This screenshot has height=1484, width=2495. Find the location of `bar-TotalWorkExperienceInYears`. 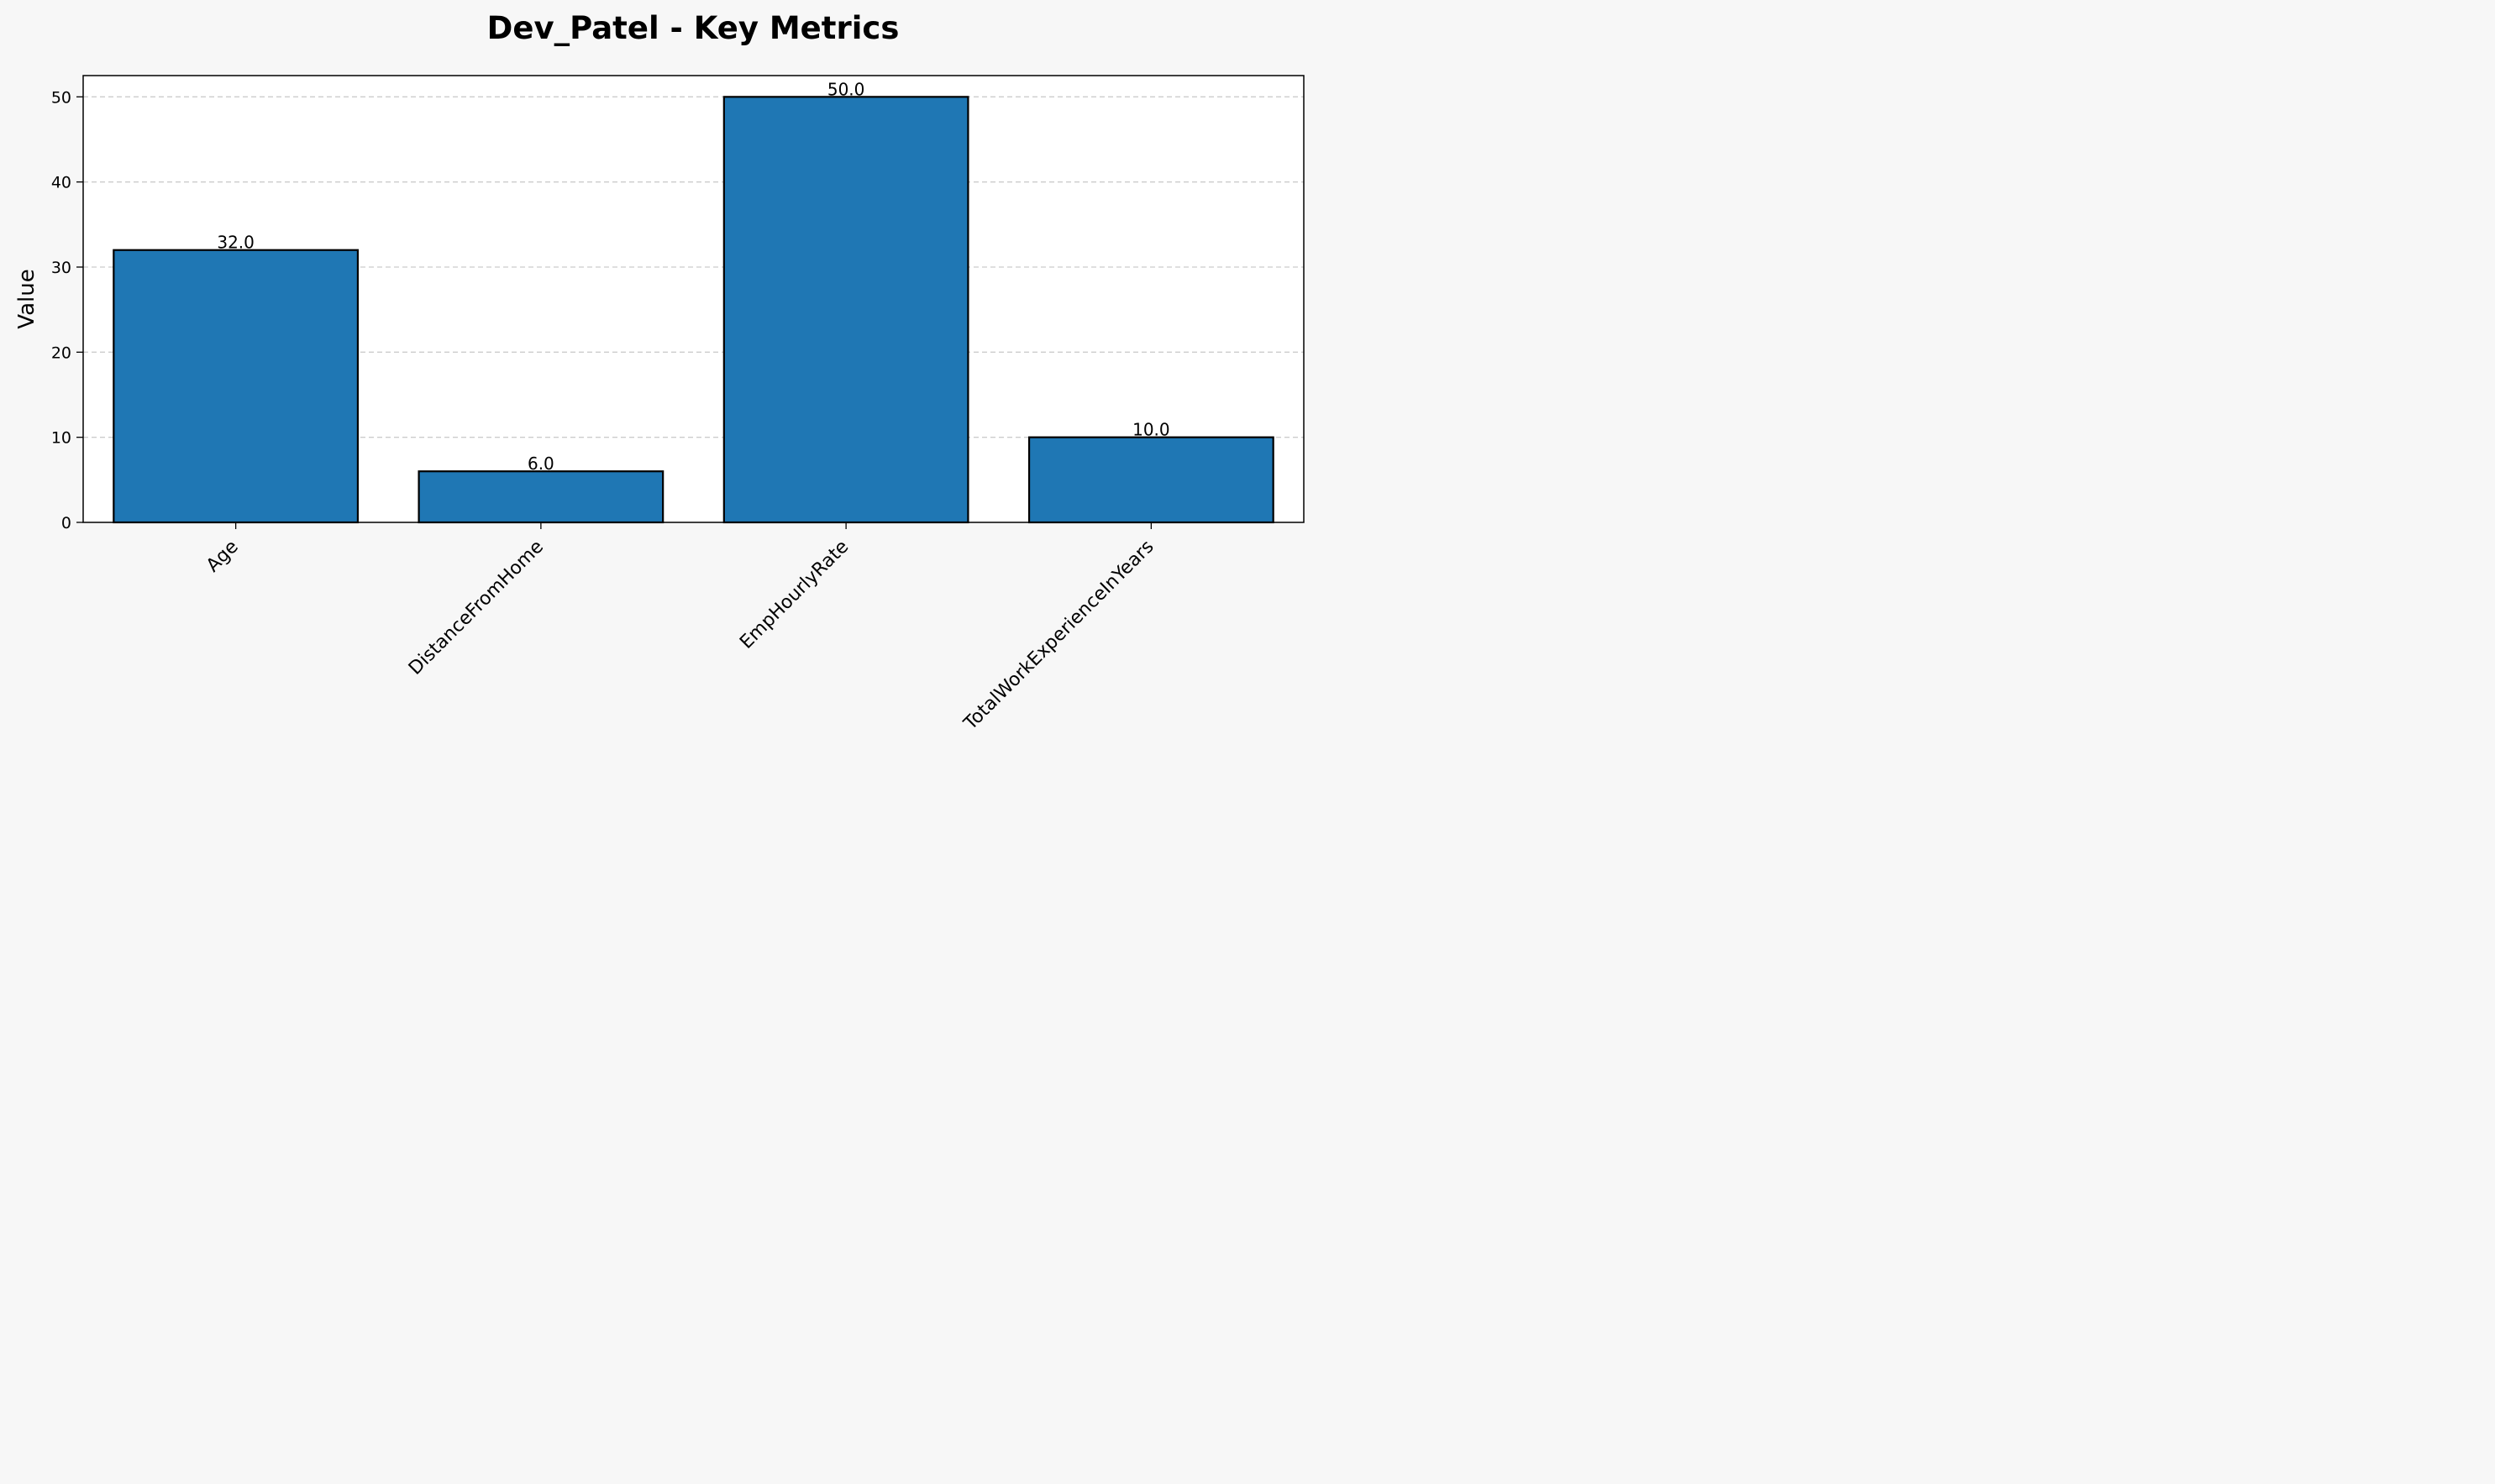

bar-TotalWorkExperienceInYears is located at coordinates (1150, 480).